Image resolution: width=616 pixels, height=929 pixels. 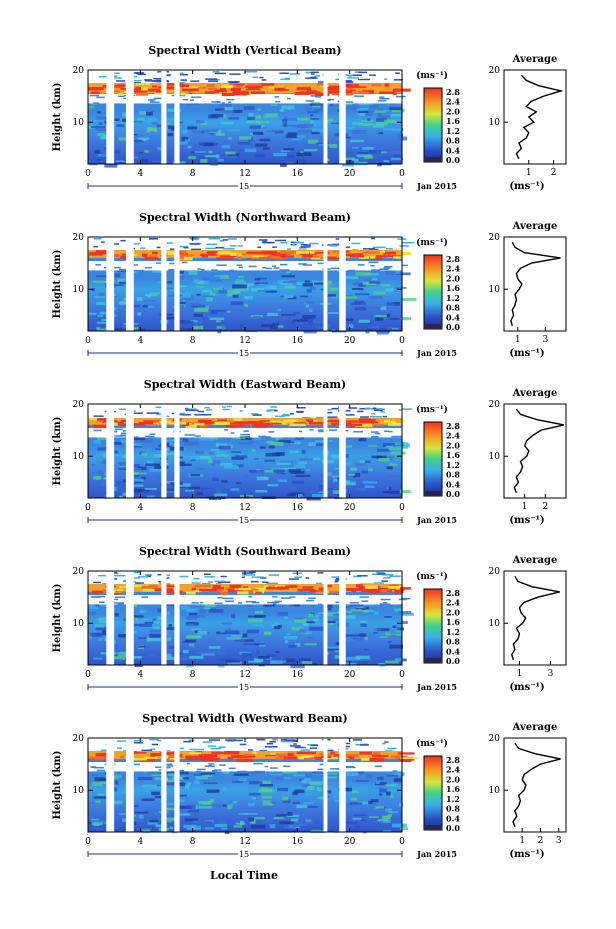 What do you see at coordinates (244, 687) in the screenshot?
I see `day-label-bg` at bounding box center [244, 687].